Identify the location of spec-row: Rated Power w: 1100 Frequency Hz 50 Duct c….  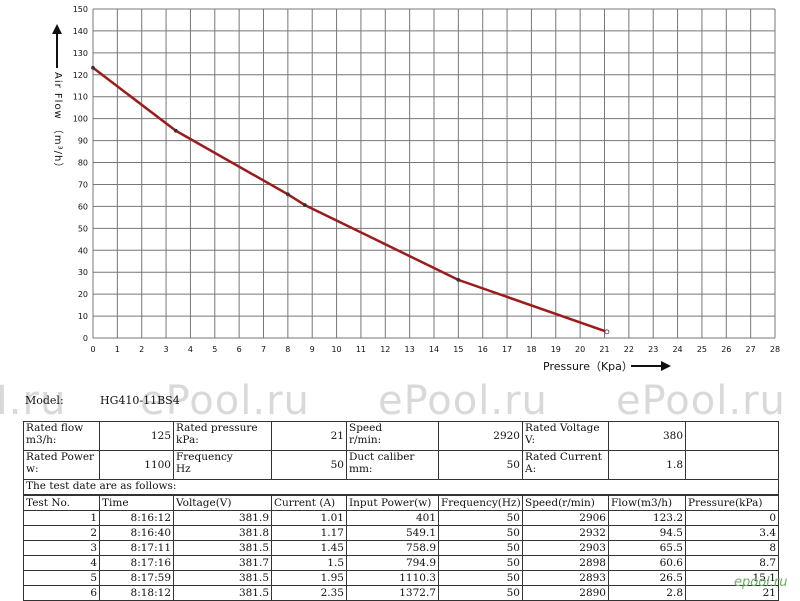
(401, 465).